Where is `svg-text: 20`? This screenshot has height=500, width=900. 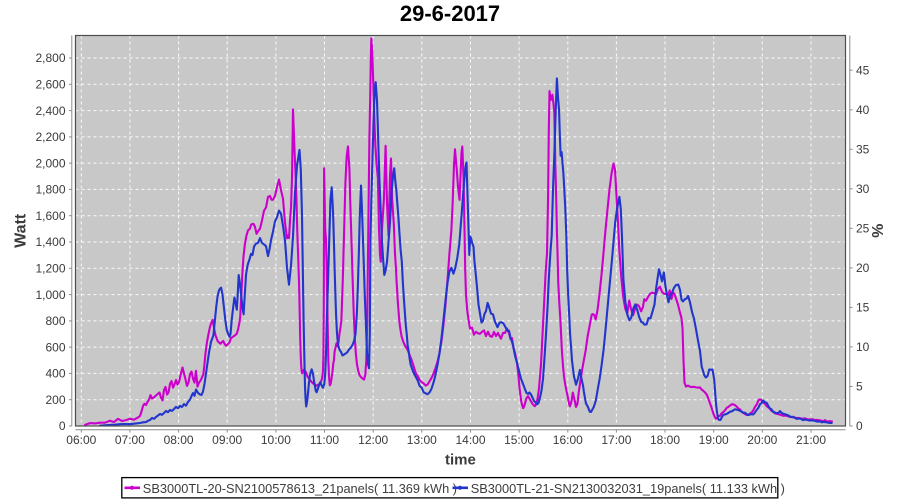
svg-text: 20 is located at coordinates (863, 268).